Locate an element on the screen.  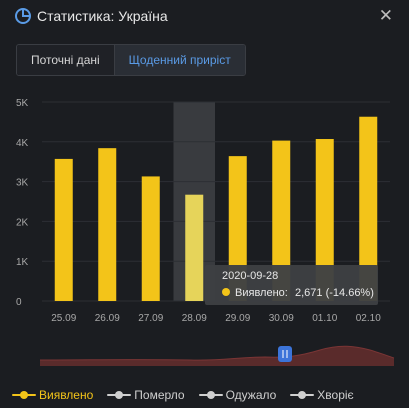
bar-30.09 is located at coordinates (281, 220).